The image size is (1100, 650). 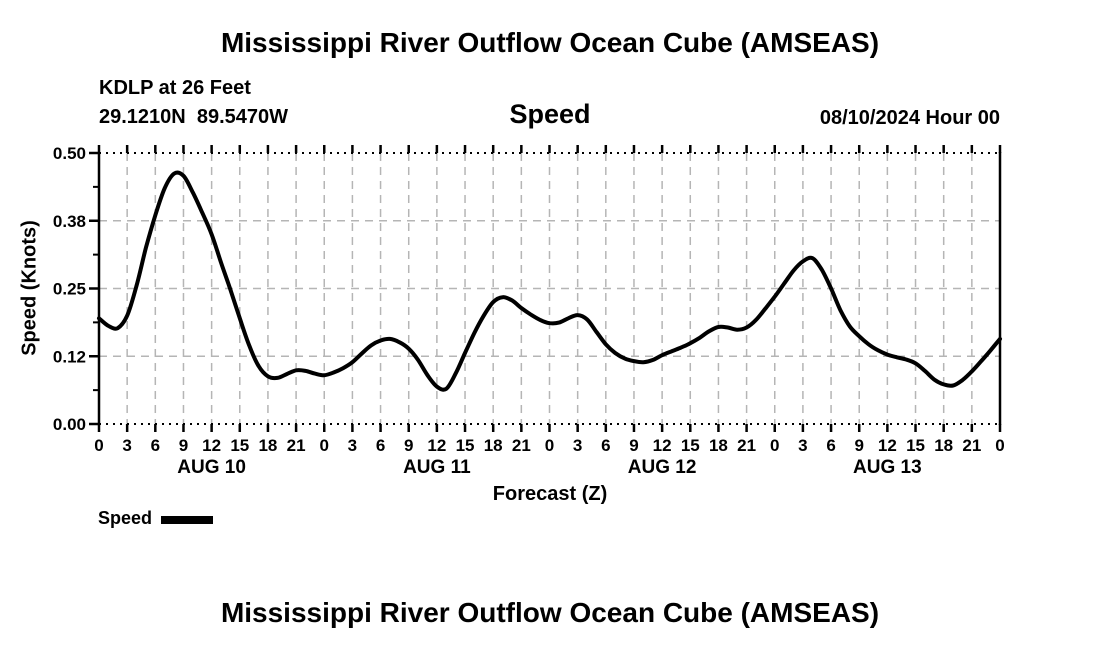 What do you see at coordinates (69, 153) in the screenshot?
I see `y-tick-label: 0.50` at bounding box center [69, 153].